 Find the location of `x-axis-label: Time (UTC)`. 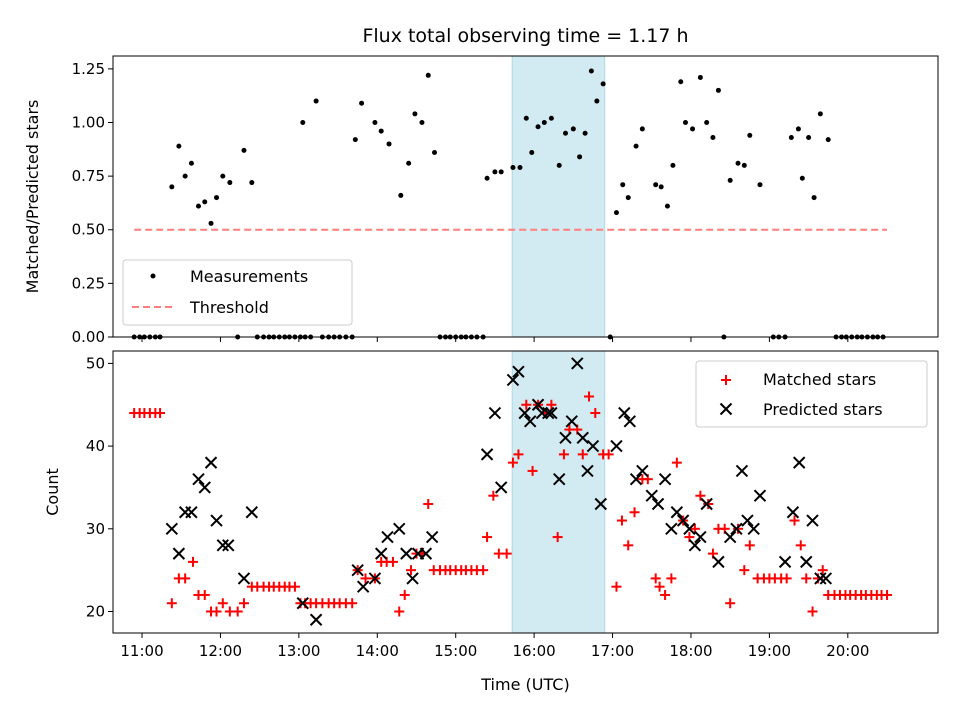

x-axis-label: Time (UTC) is located at coordinates (524, 684).